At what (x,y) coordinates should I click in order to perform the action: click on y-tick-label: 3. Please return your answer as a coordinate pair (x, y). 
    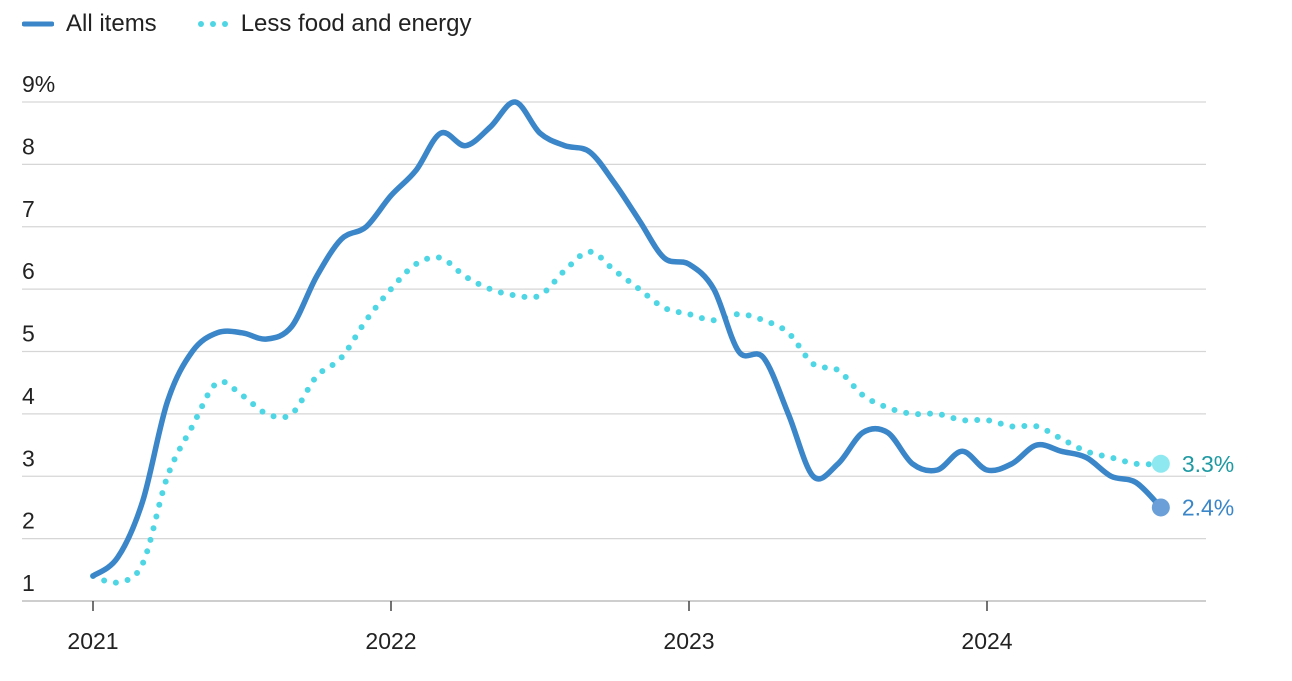
    Looking at the image, I should click on (28, 458).